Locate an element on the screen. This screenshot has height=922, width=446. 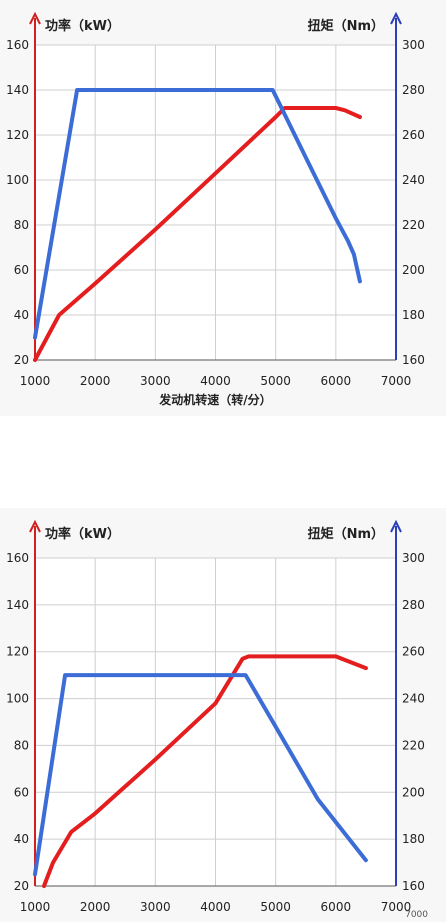
x-axis-title: 发动机转速（转/分） is located at coordinates (214, 399).